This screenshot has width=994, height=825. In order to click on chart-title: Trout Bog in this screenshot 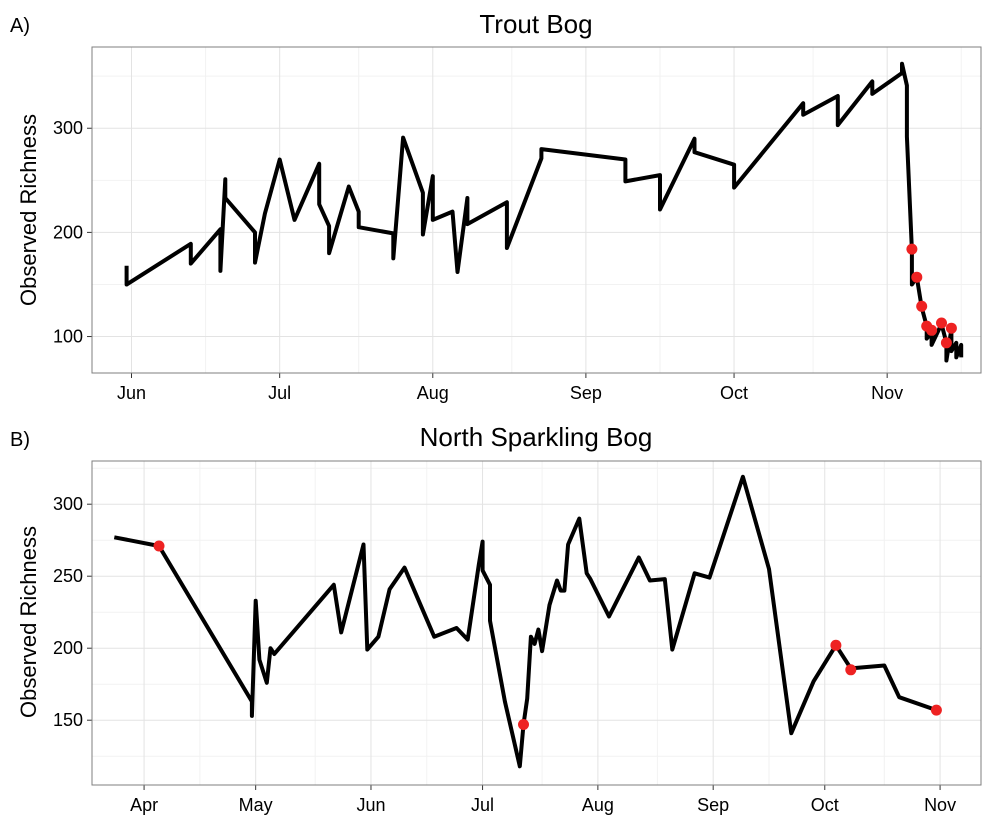, I will do `click(535, 24)`.